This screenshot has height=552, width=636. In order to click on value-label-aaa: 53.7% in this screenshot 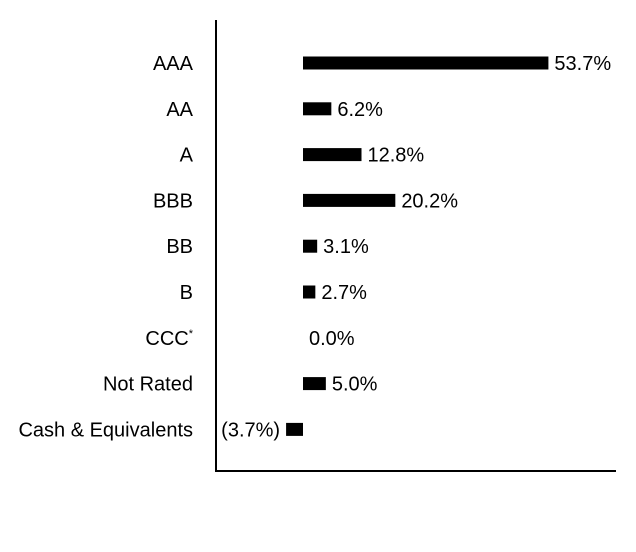, I will do `click(582, 64)`.